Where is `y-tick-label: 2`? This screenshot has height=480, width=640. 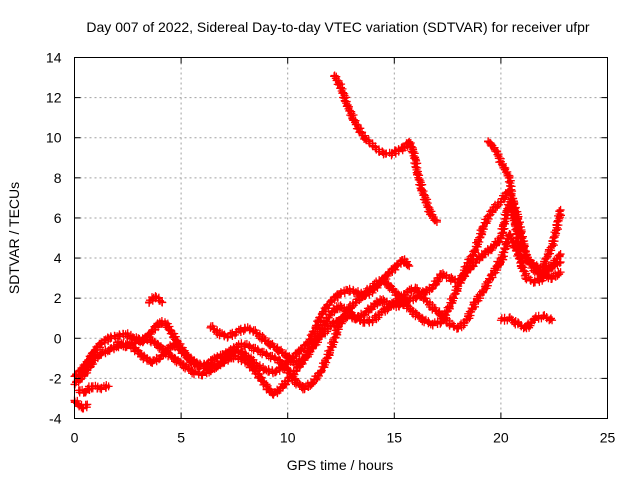 y-tick-label: 2 is located at coordinates (58, 298).